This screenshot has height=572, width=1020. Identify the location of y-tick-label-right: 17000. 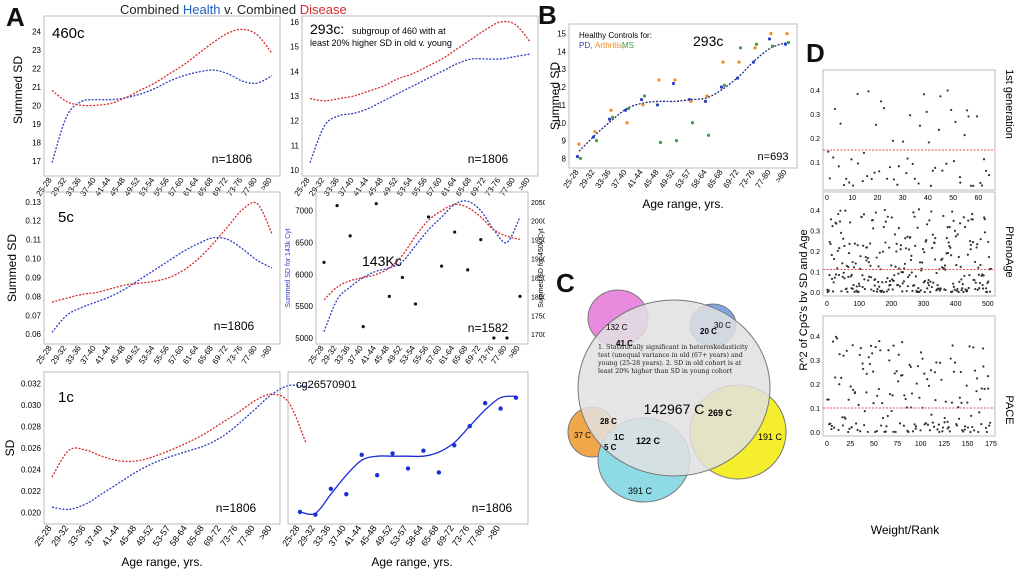
(538, 335).